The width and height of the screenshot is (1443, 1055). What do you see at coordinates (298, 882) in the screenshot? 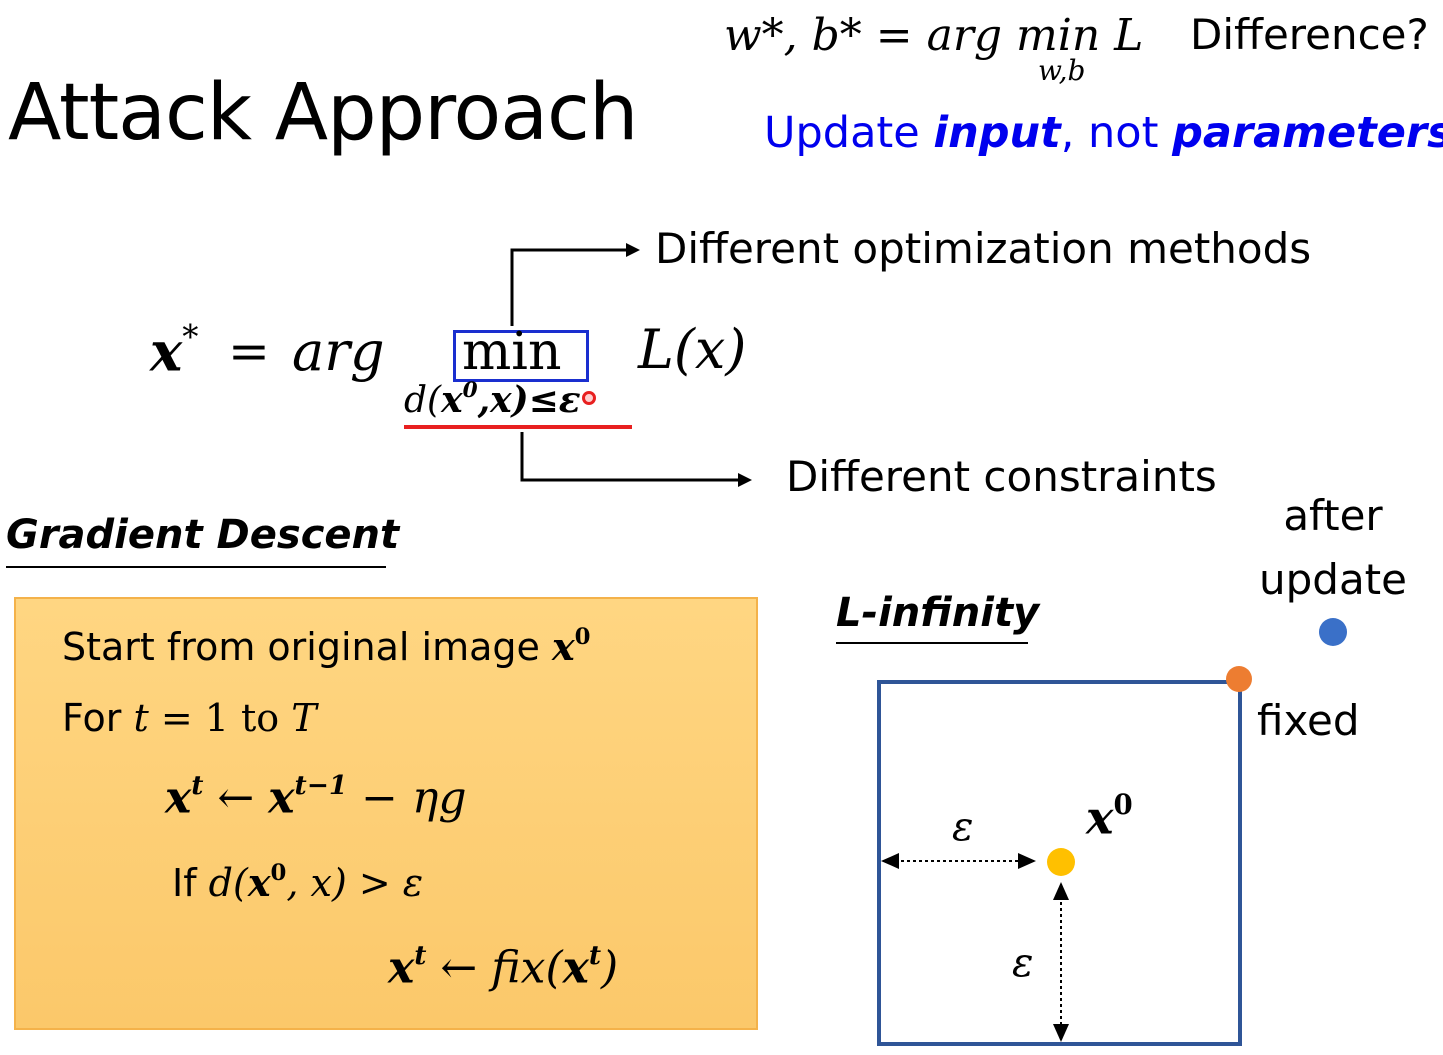
I see `gd-line-check: If d(x0, x) > ε` at bounding box center [298, 882].